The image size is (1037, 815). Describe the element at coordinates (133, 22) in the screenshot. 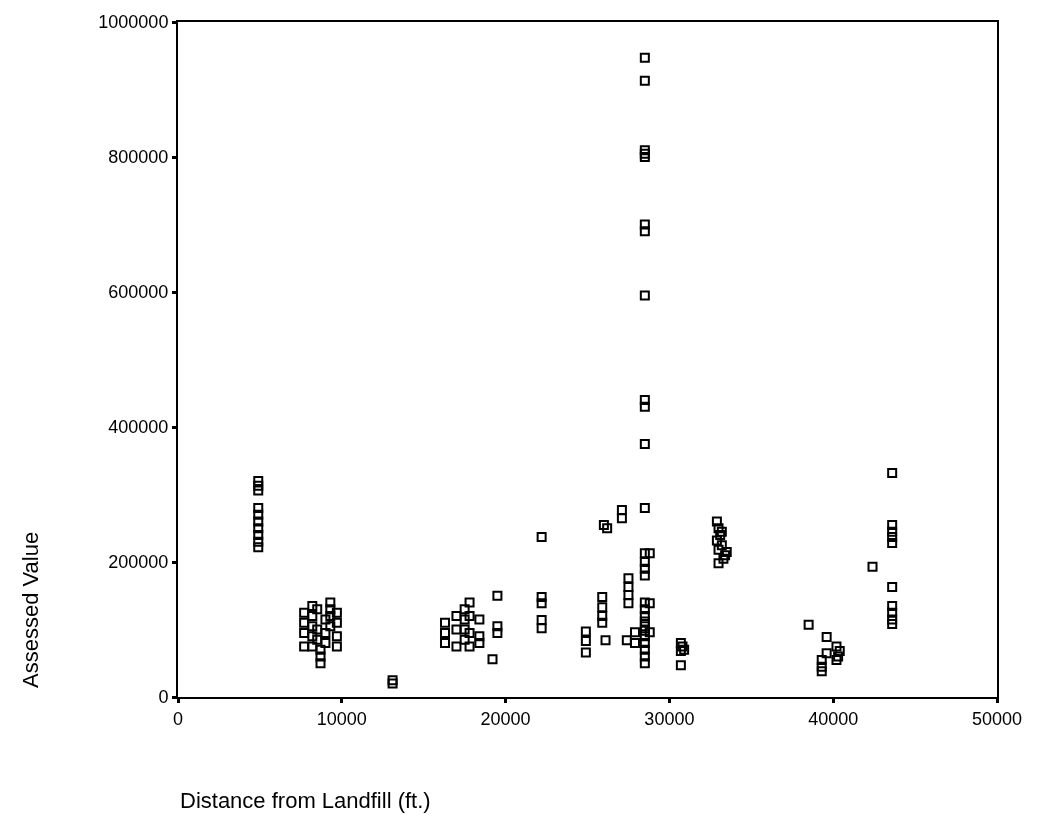

I see `y-tick-label: 1000000` at that location.